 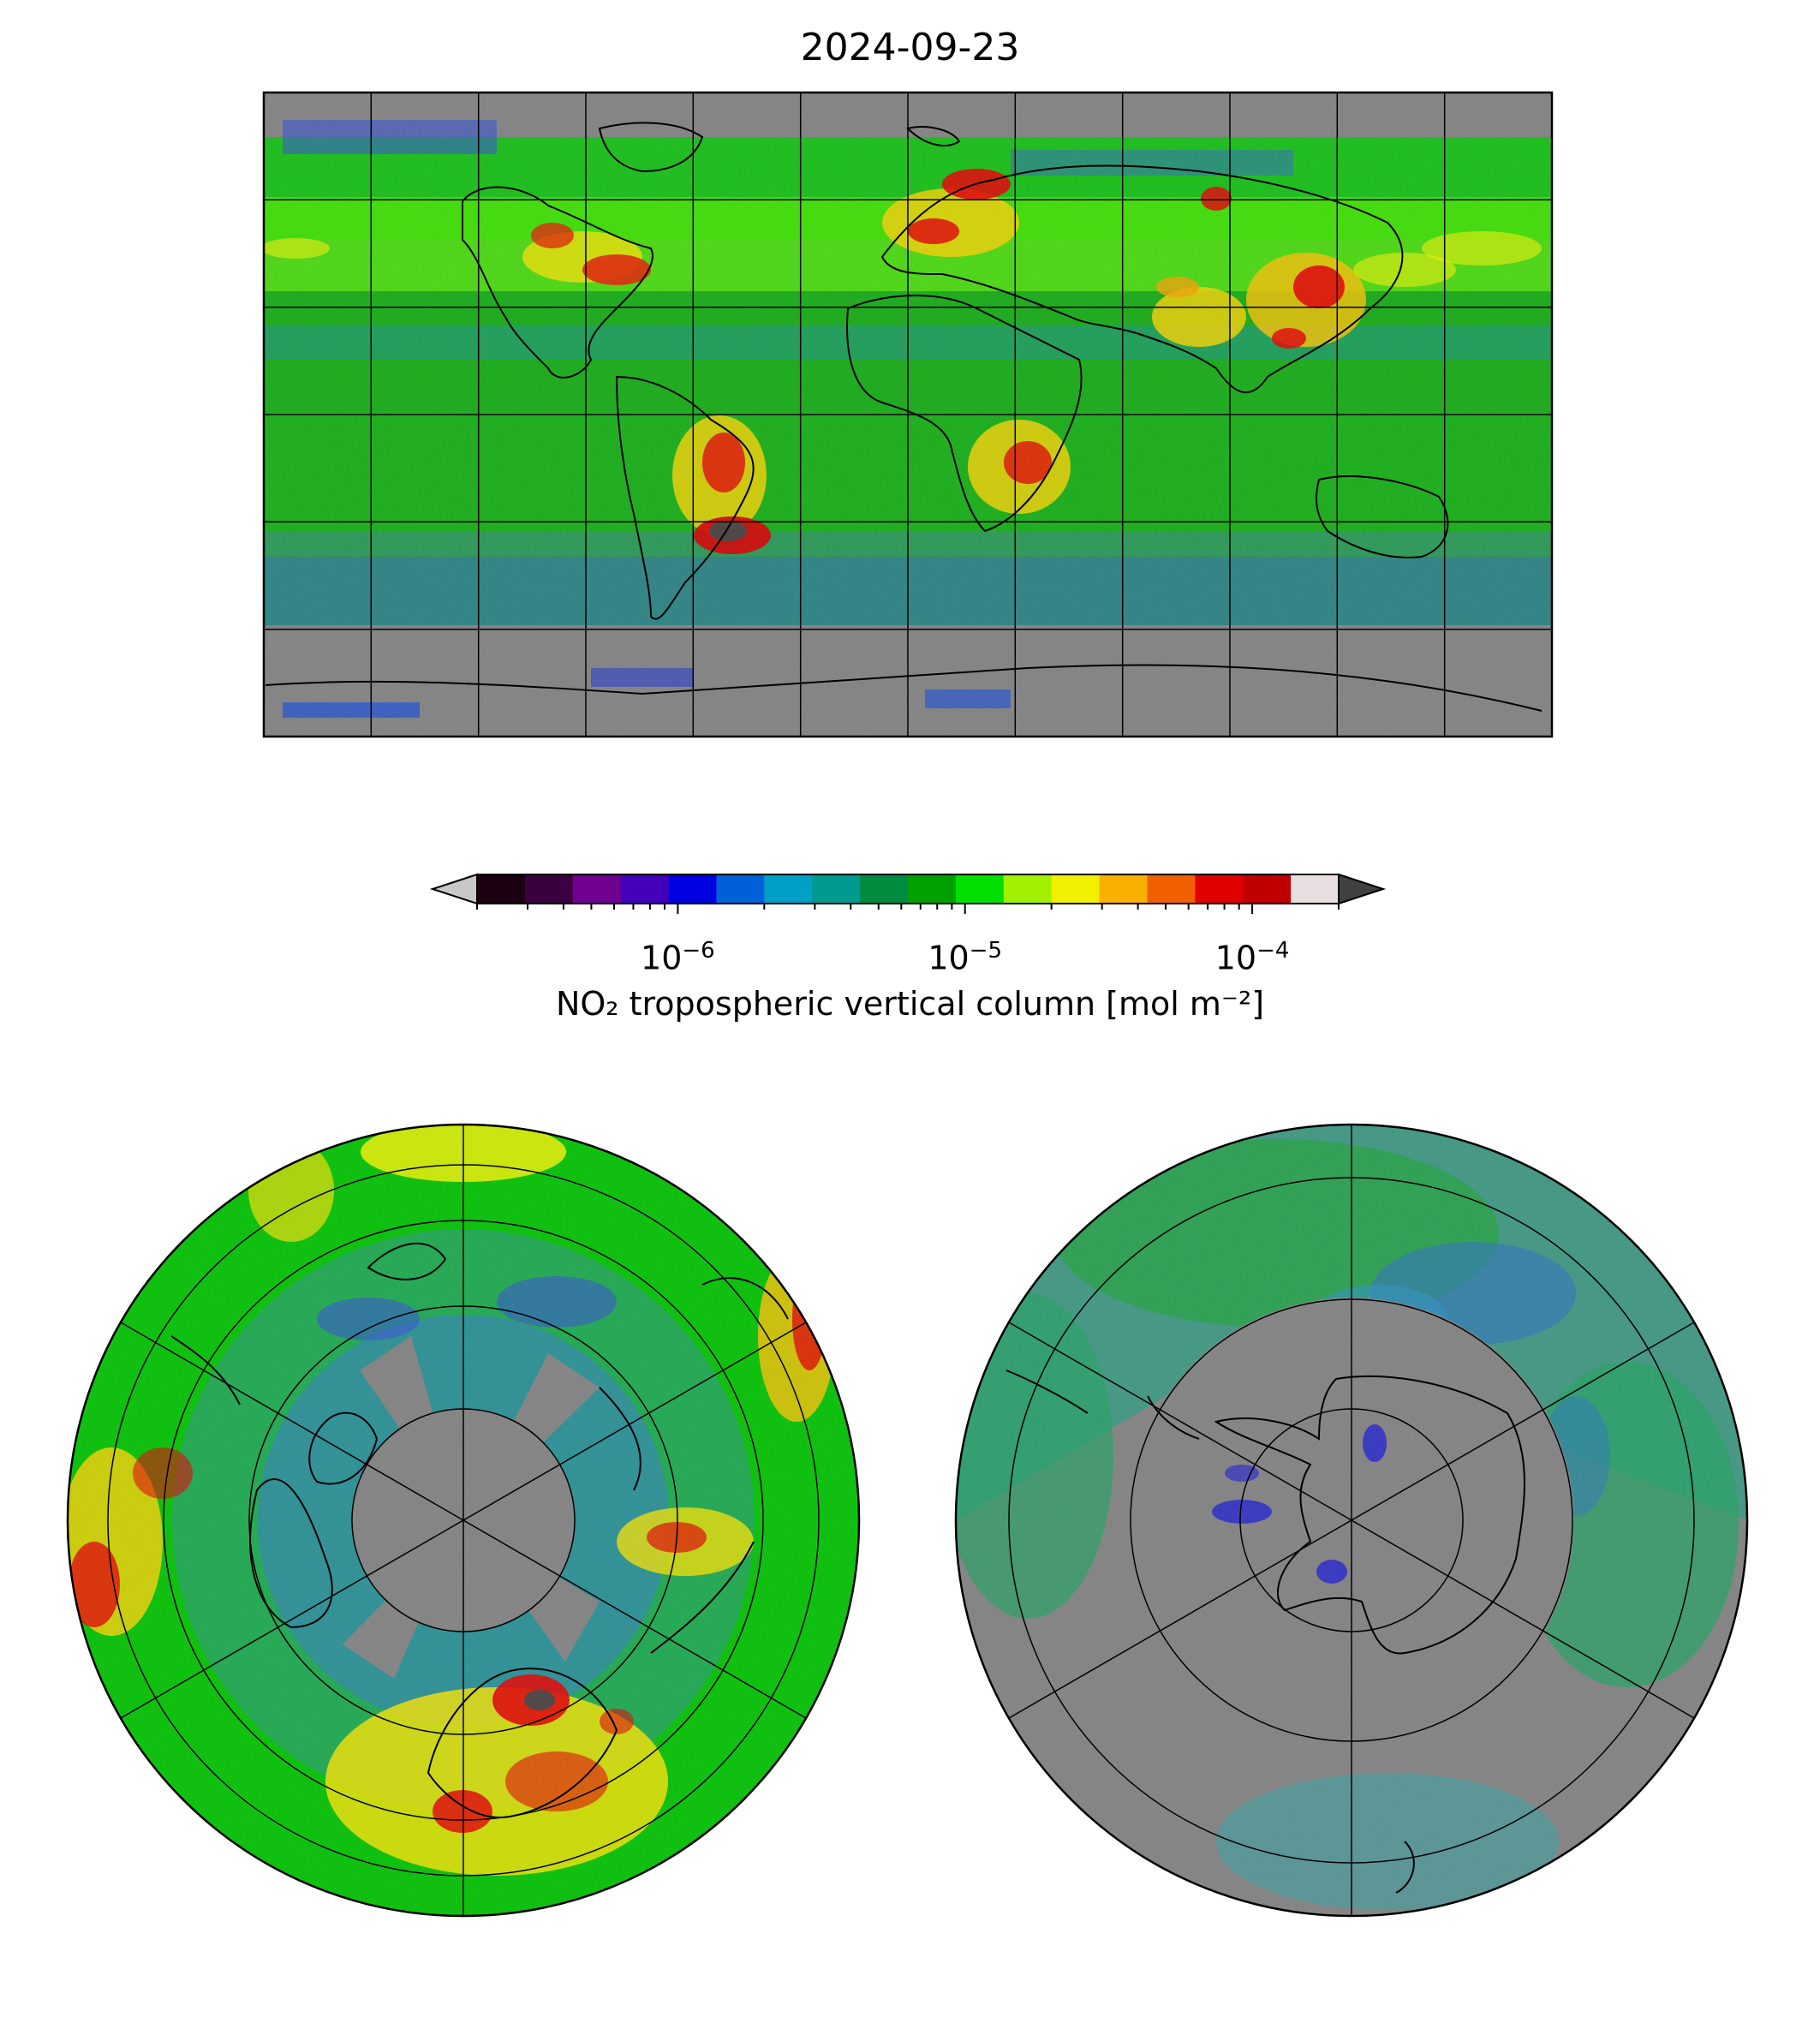 I want to click on colorbar-tick-label: 10⁻⁶, so click(x=678, y=957).